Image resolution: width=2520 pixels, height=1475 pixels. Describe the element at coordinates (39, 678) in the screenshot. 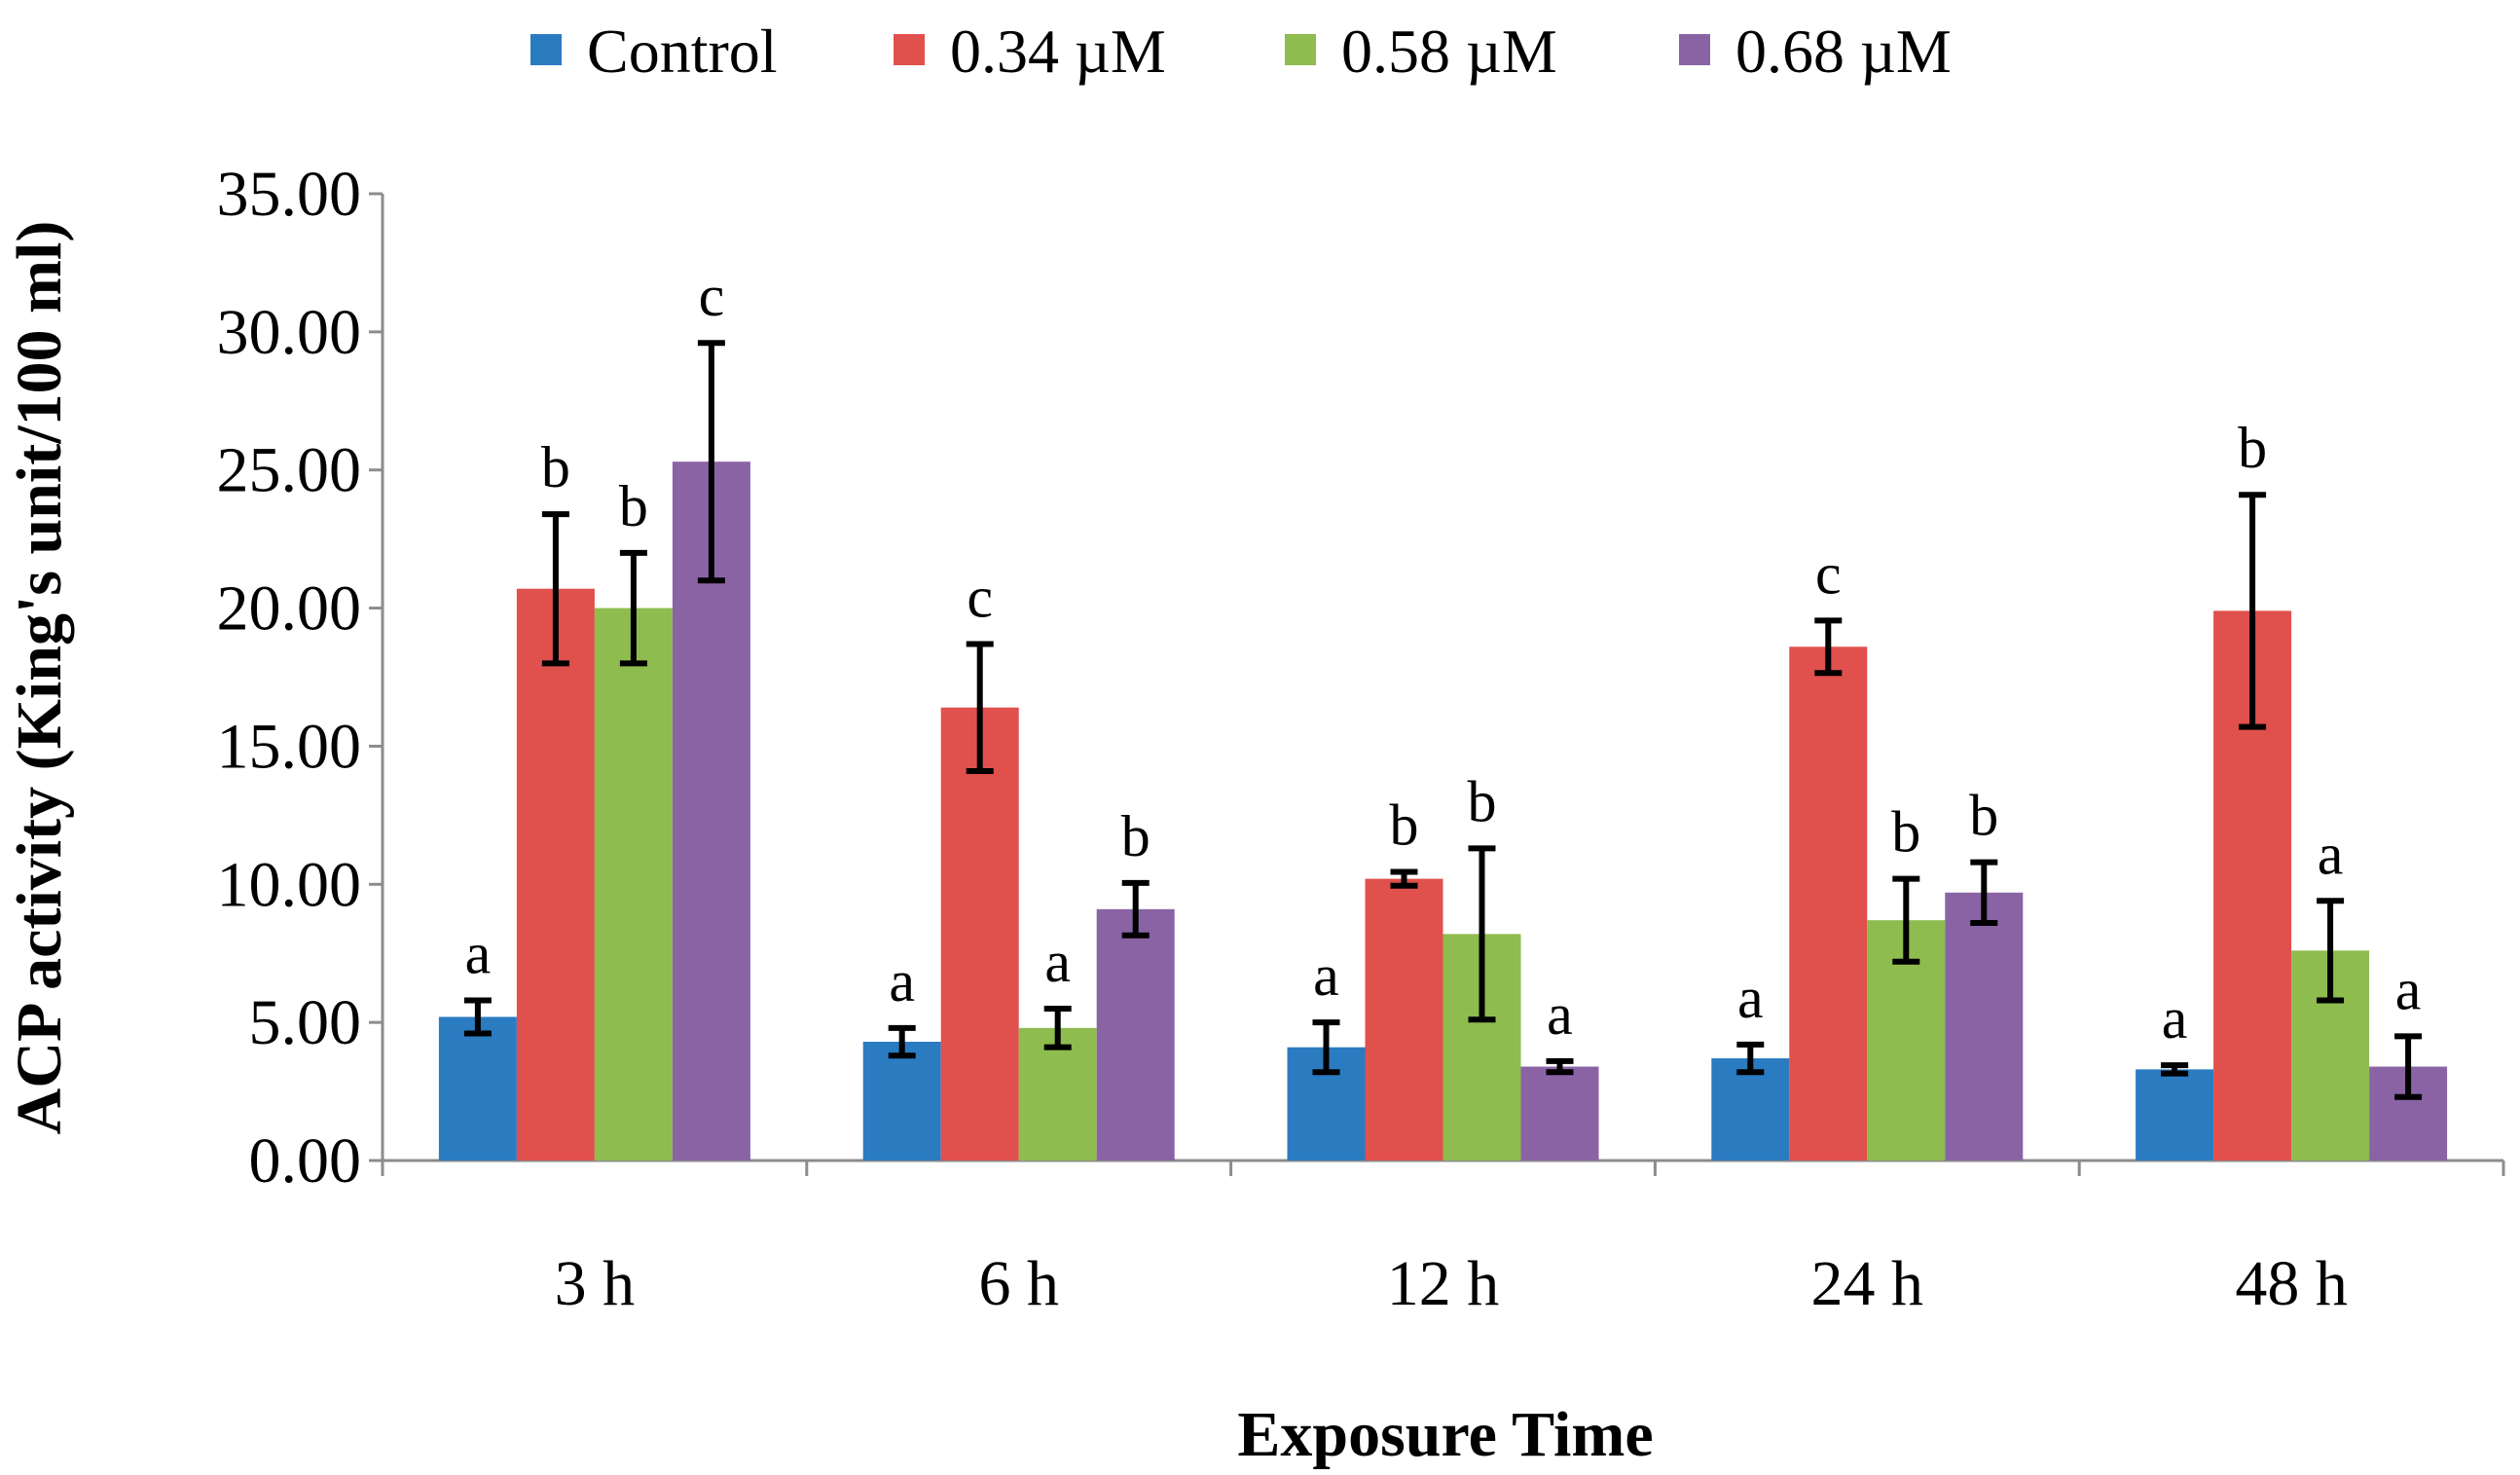

I see `y-axis-title: ACP activity (King's unit/100 ml)` at that location.